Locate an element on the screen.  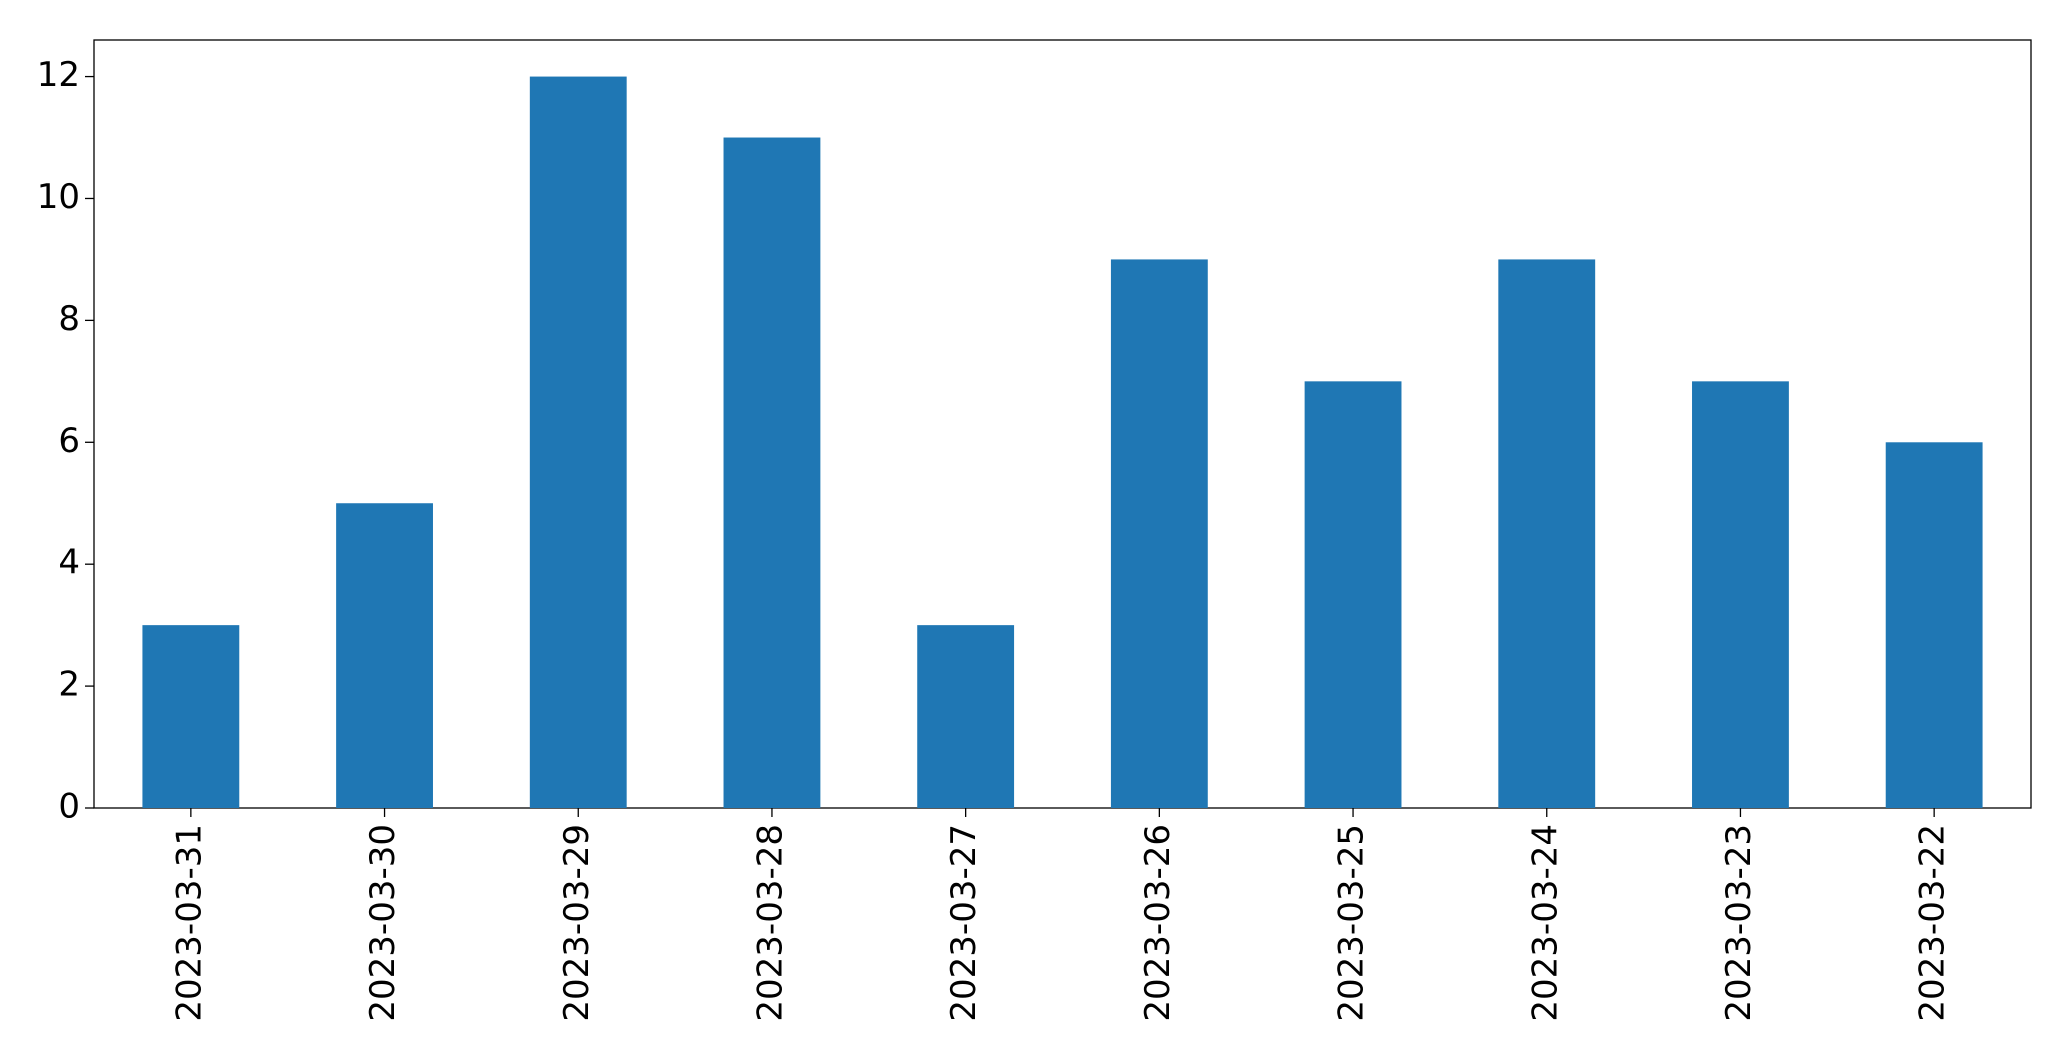
y-tick-label: 2 is located at coordinates (69, 685).